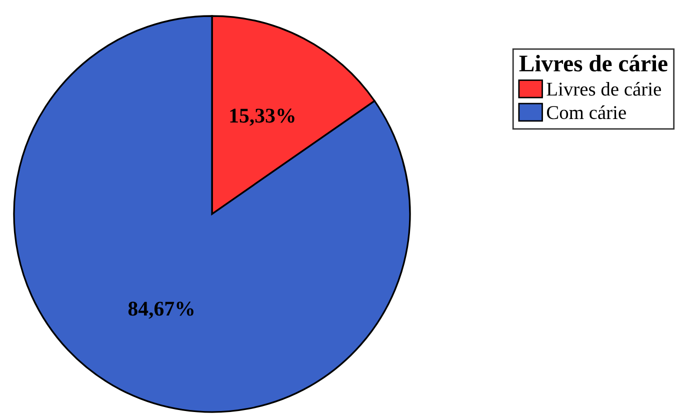 This screenshot has width=687, height=414. What do you see at coordinates (593, 63) in the screenshot?
I see `legend-title: Livres de cárie` at bounding box center [593, 63].